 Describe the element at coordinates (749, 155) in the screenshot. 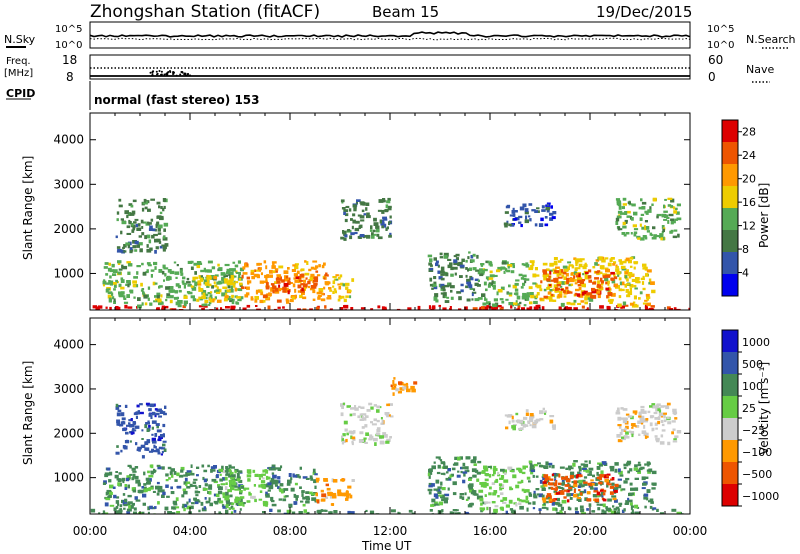

I see `power-colorbar-tick-label: 24` at that location.